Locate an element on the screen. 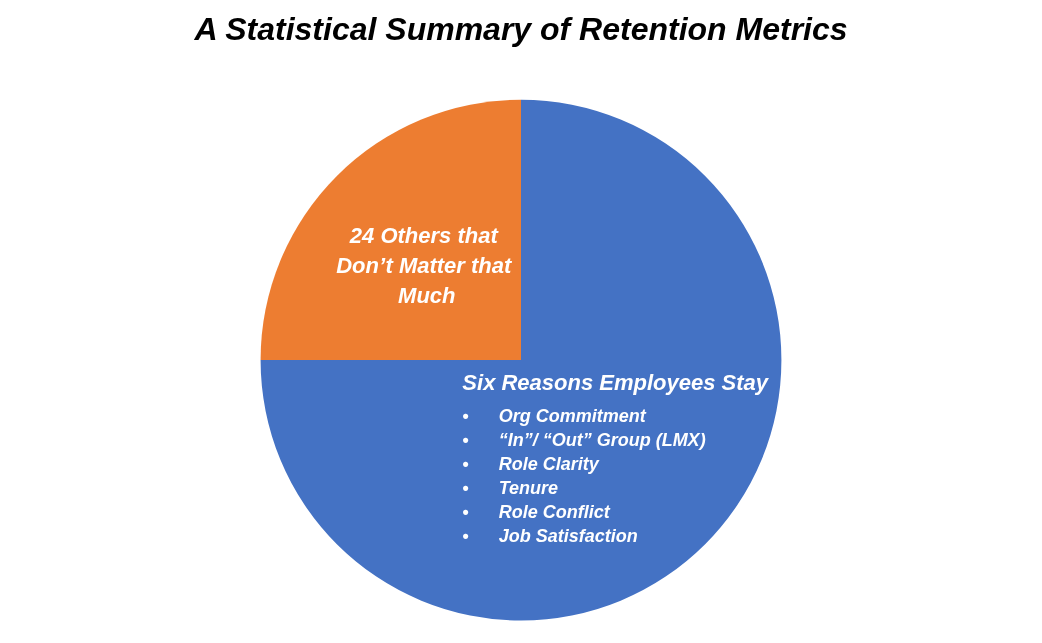  text: • Tenure is located at coordinates (510, 488).